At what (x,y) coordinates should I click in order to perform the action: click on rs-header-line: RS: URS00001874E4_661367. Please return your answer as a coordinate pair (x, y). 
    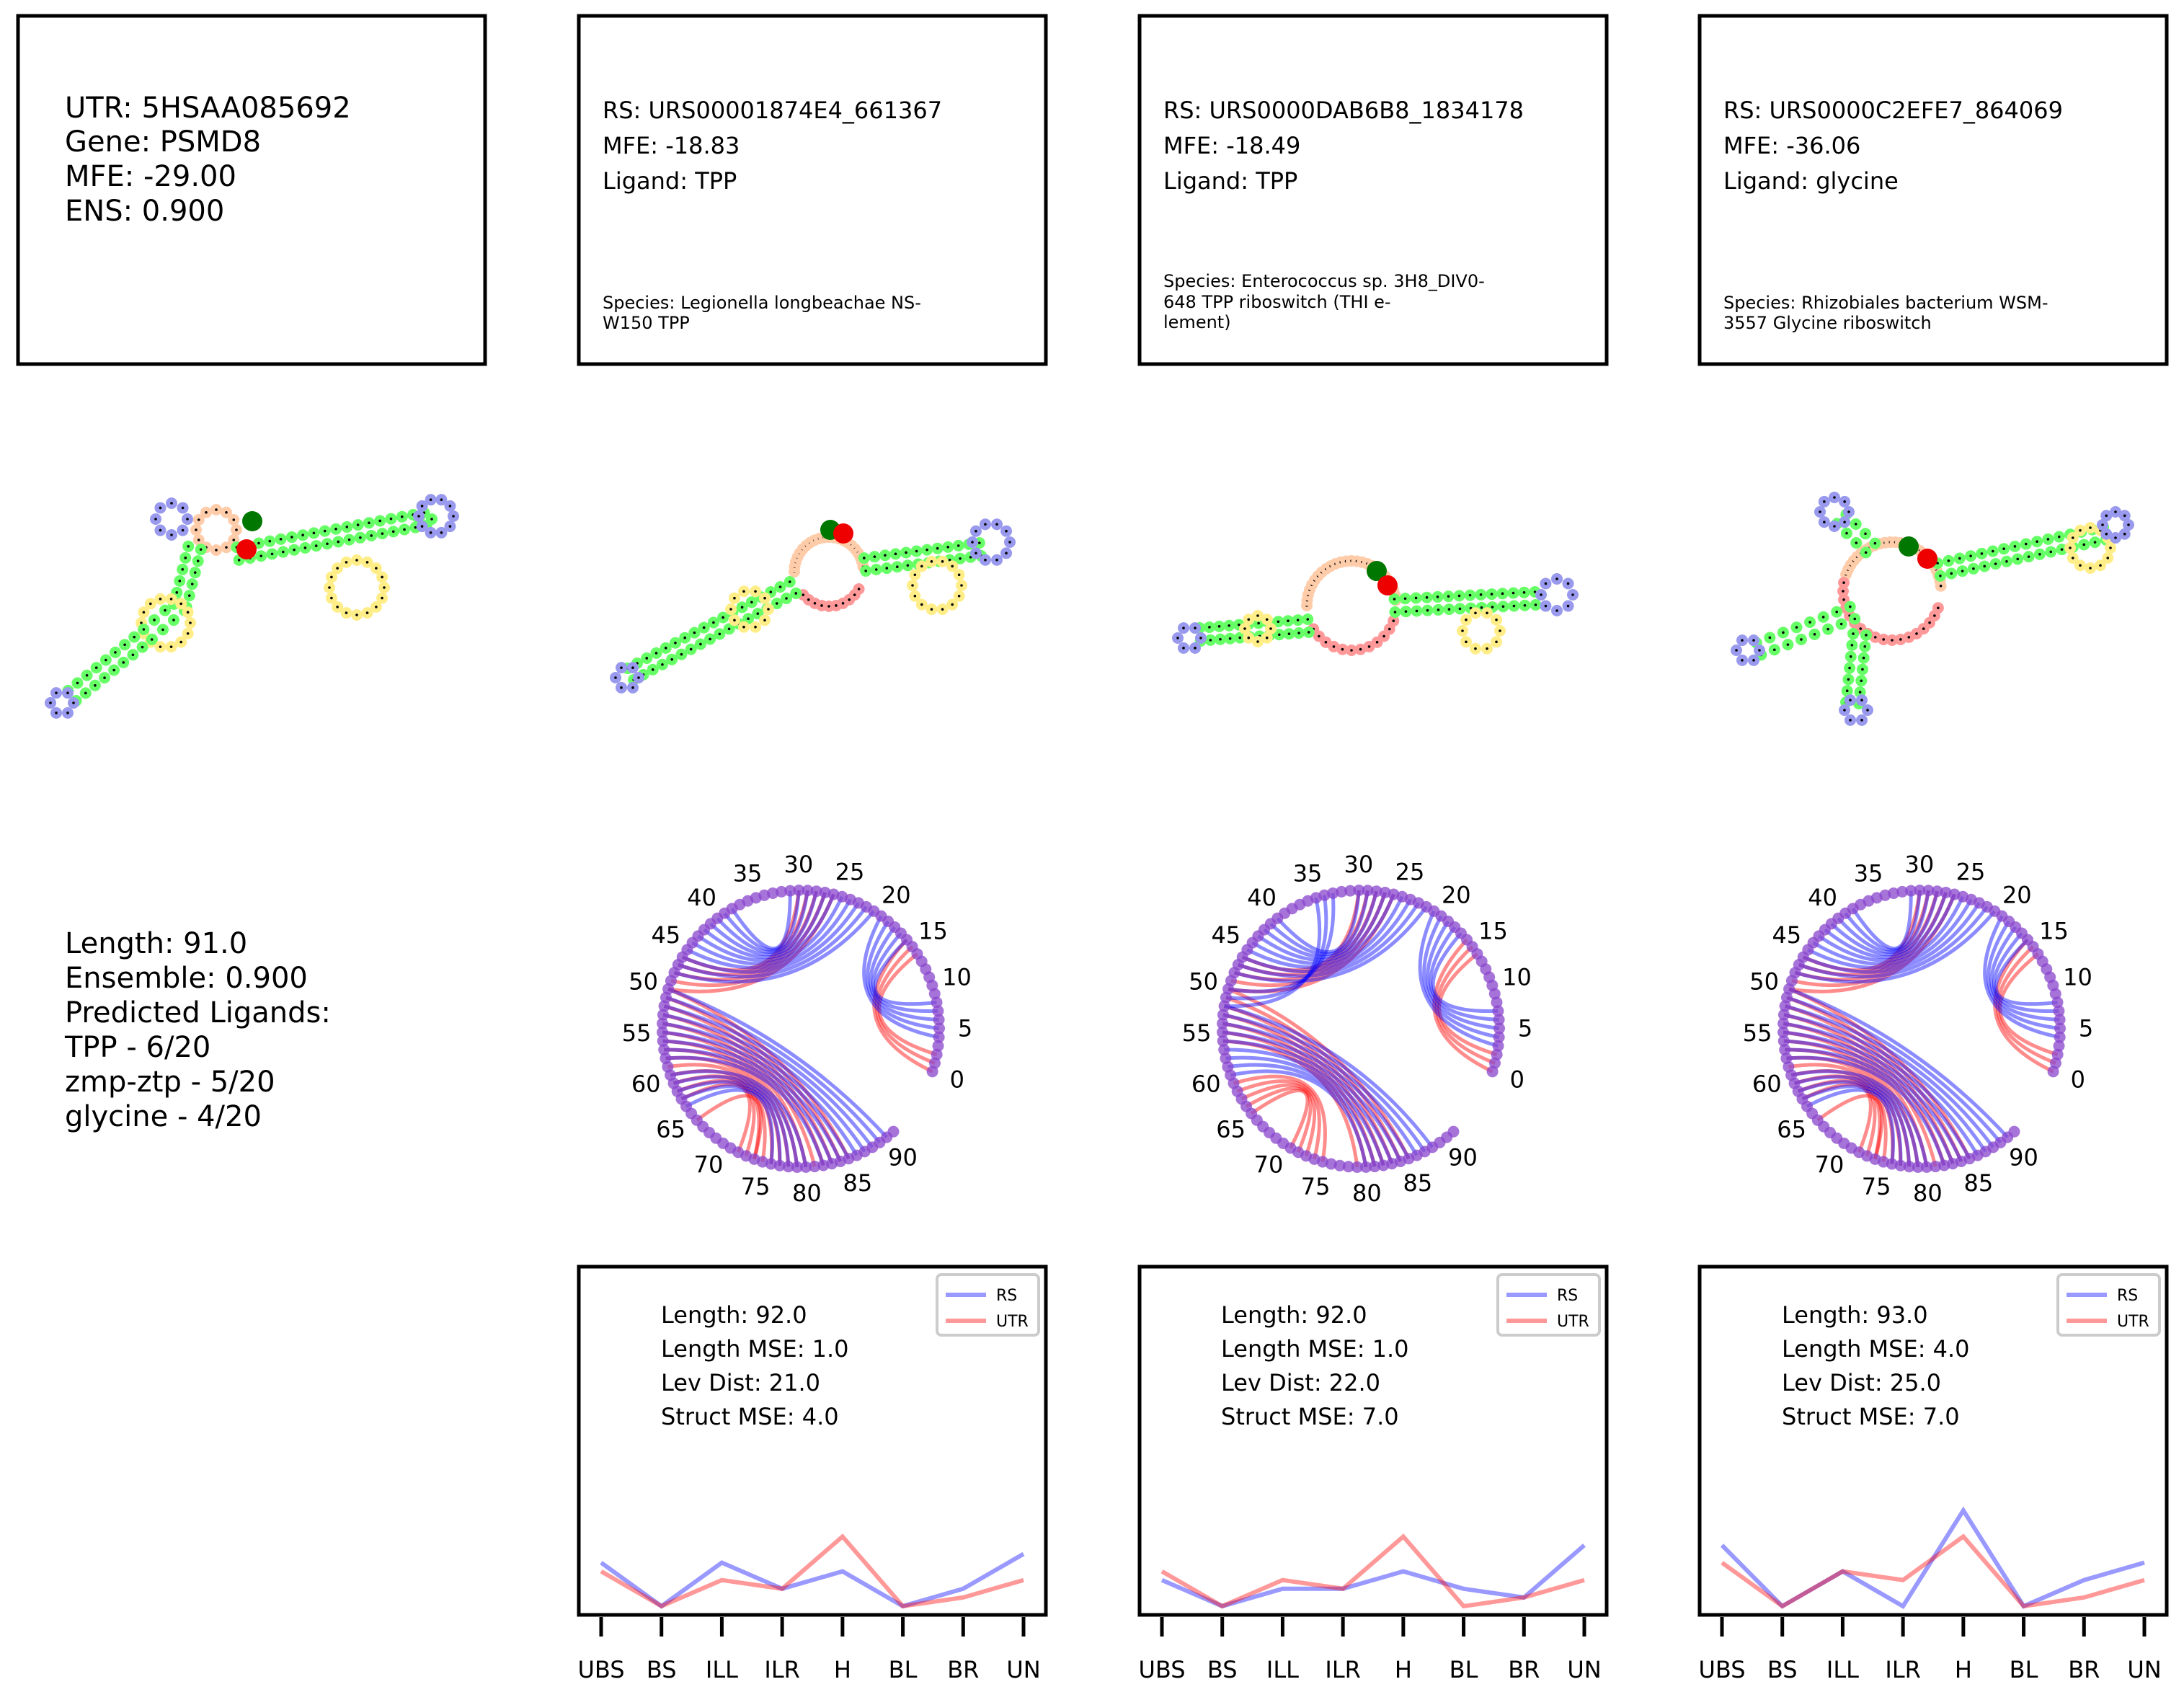
    Looking at the image, I should click on (772, 110).